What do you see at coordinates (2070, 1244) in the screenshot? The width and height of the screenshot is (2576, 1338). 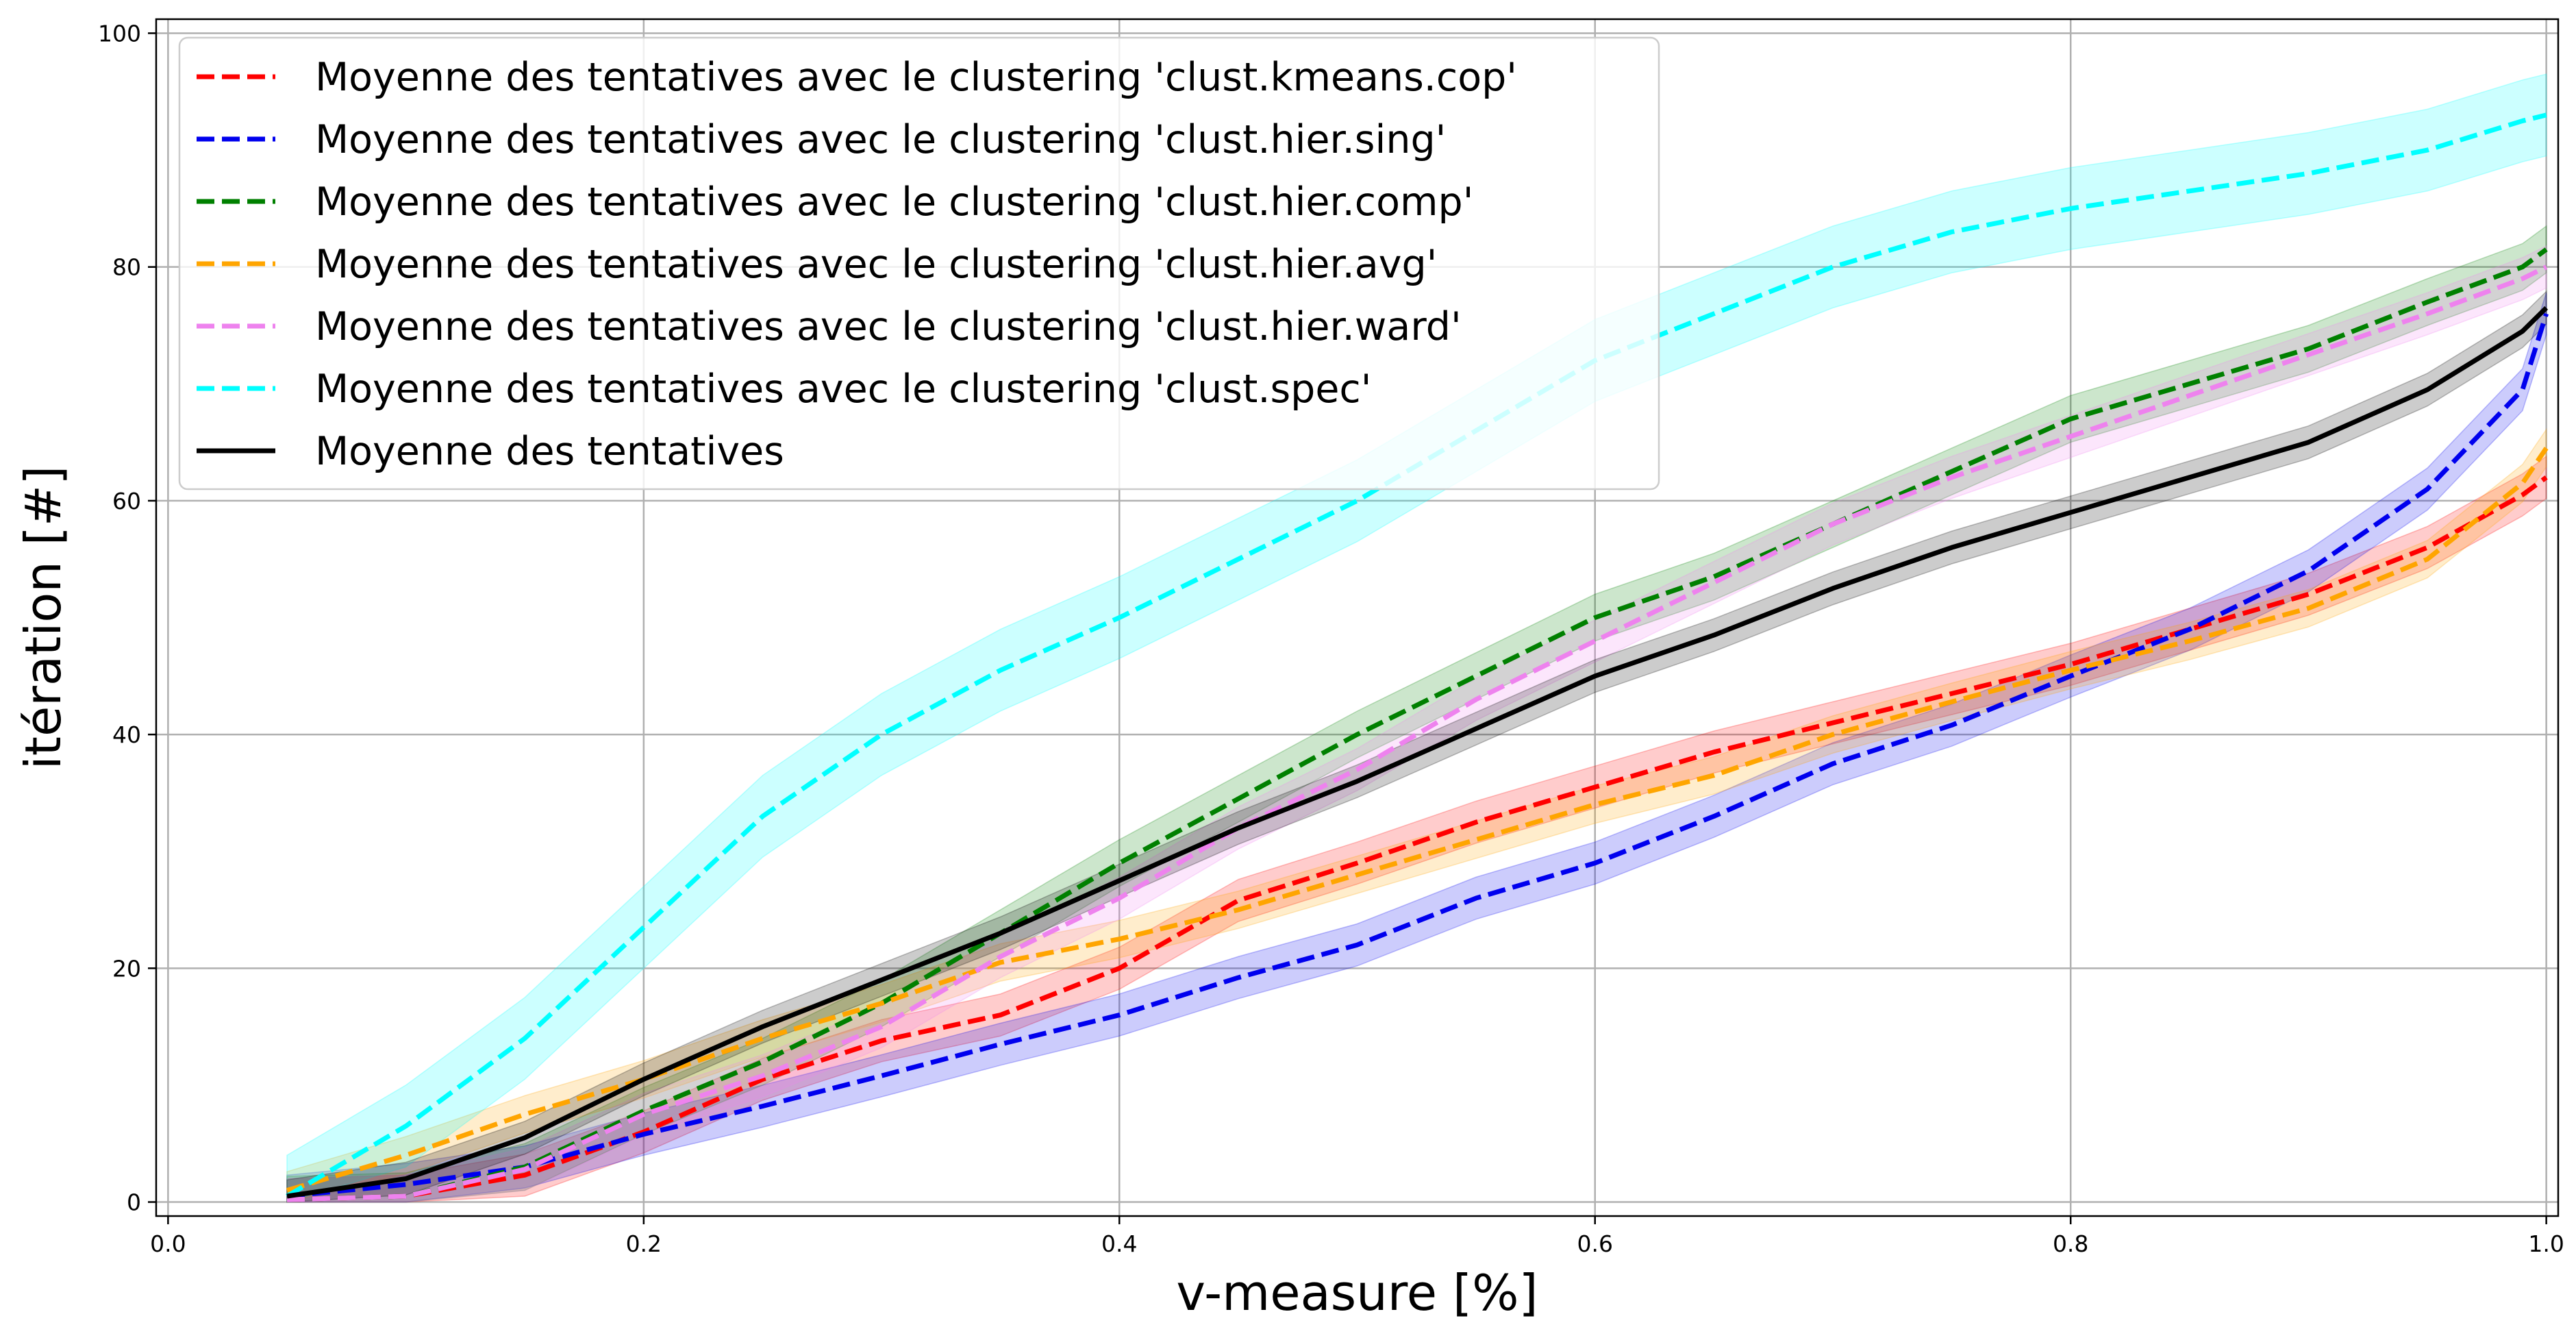 I see `x-tick-label: 0.8` at bounding box center [2070, 1244].